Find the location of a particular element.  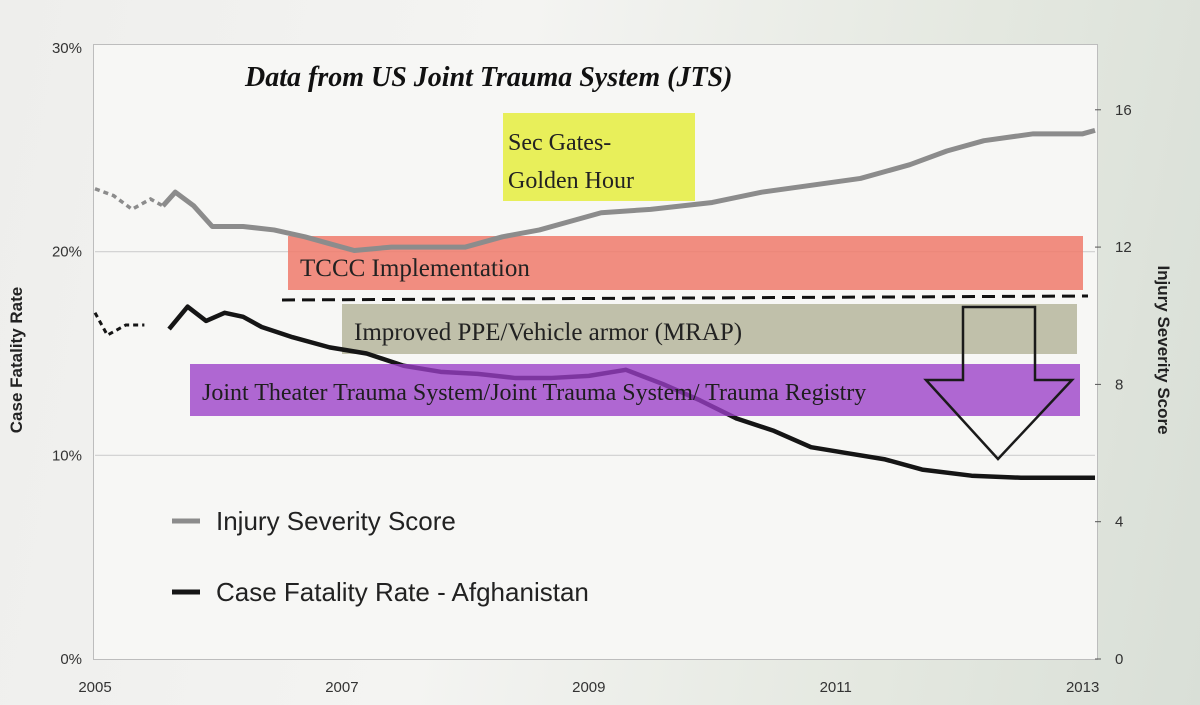

chart-title: Data from US Joint Trauma System (JTS) is located at coordinates (488, 77).